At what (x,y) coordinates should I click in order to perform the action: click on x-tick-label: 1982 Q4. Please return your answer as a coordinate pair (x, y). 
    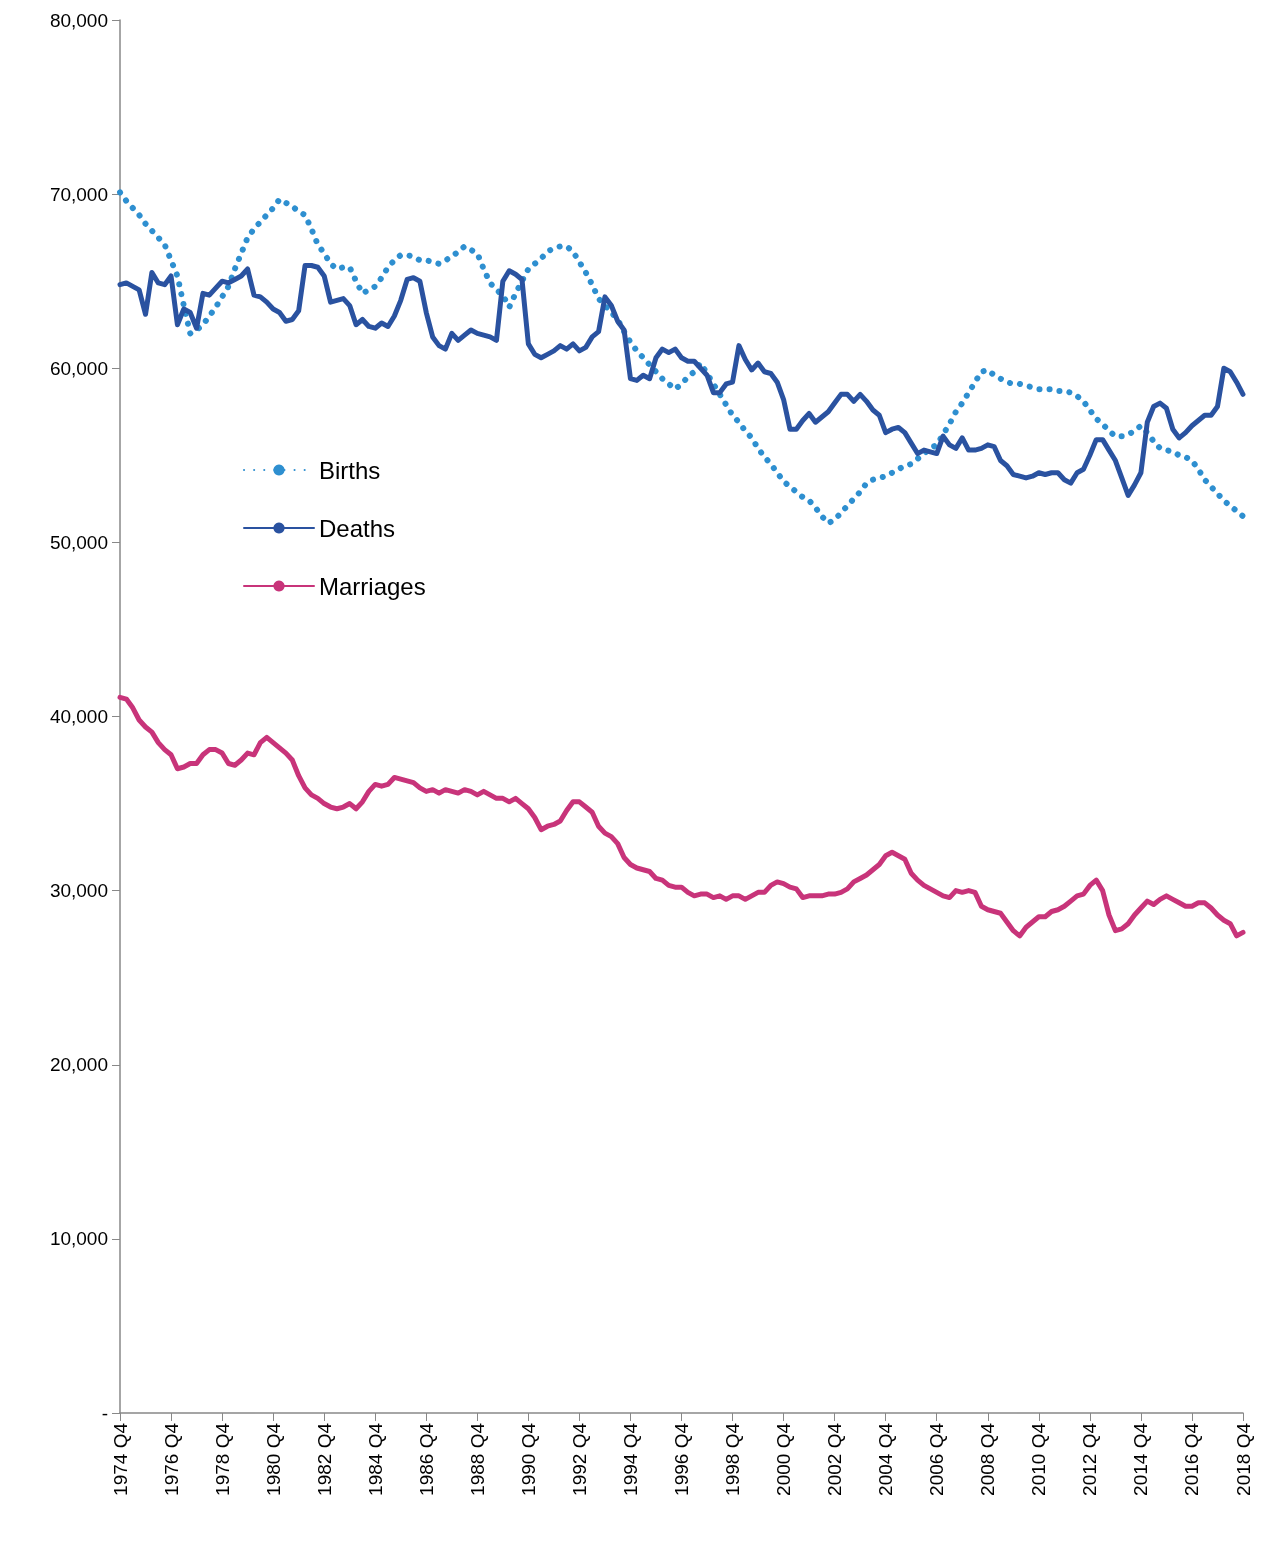
    Looking at the image, I should click on (324, 1459).